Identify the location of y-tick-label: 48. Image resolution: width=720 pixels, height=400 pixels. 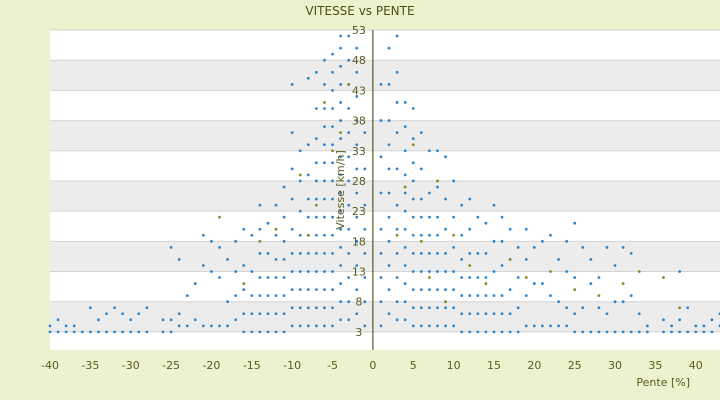
(359, 60).